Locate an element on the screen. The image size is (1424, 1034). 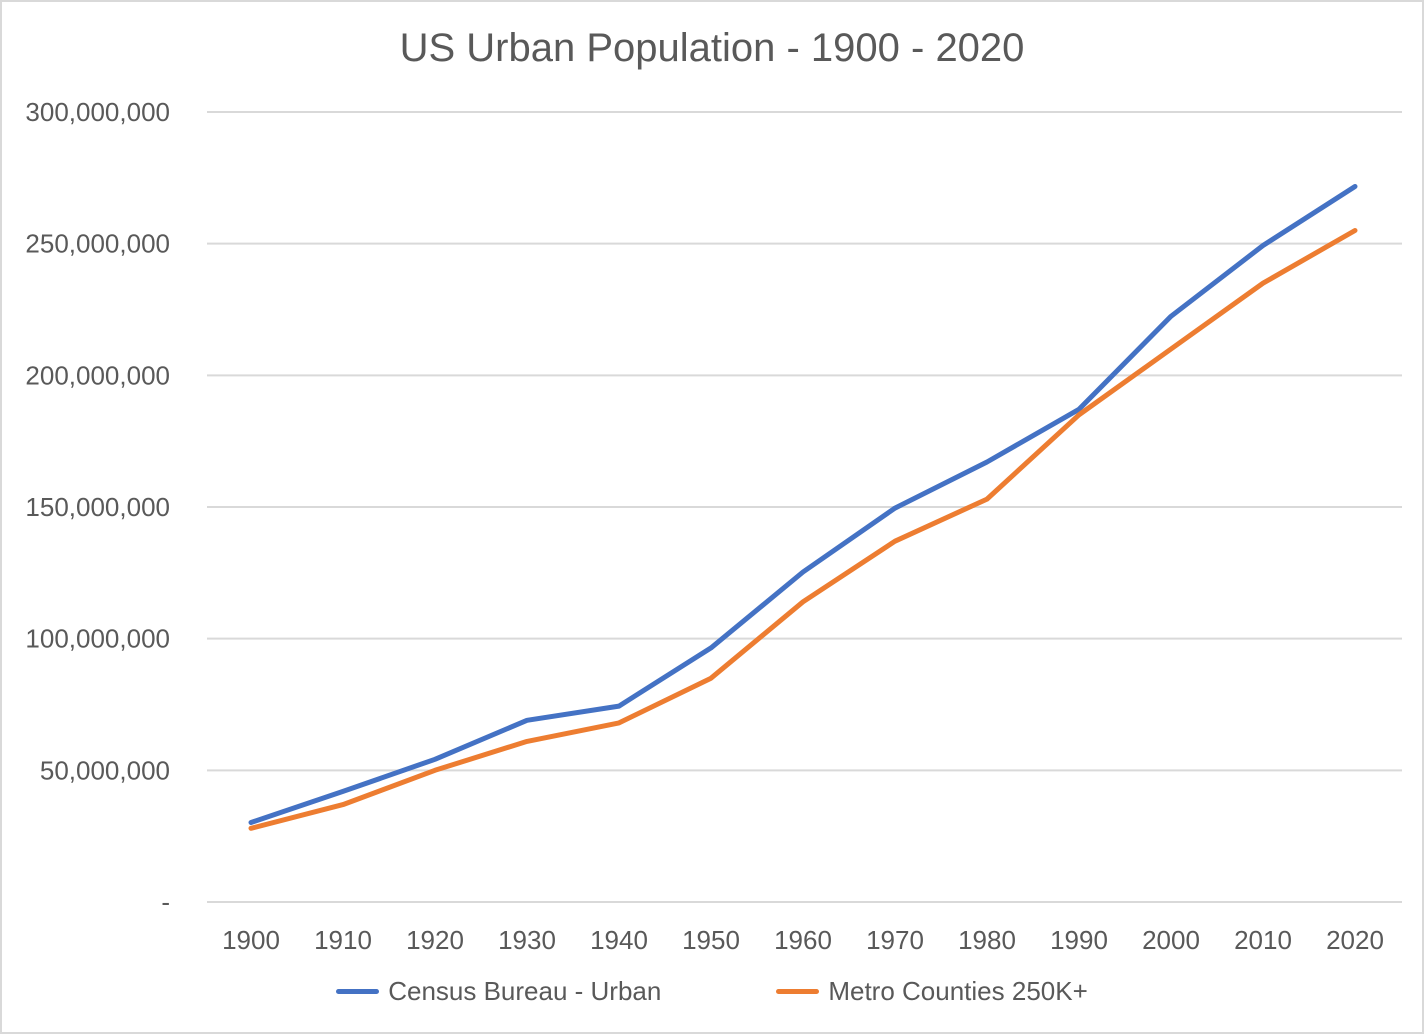
y-axis-tick-label: 50,000,000 is located at coordinates (105, 770).